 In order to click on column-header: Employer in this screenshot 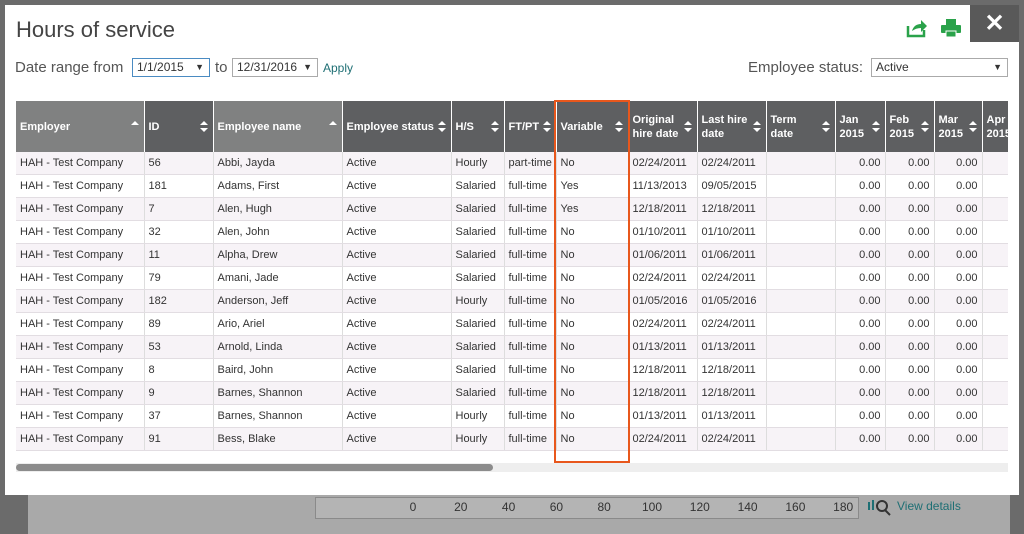, I will do `click(80, 126)`.